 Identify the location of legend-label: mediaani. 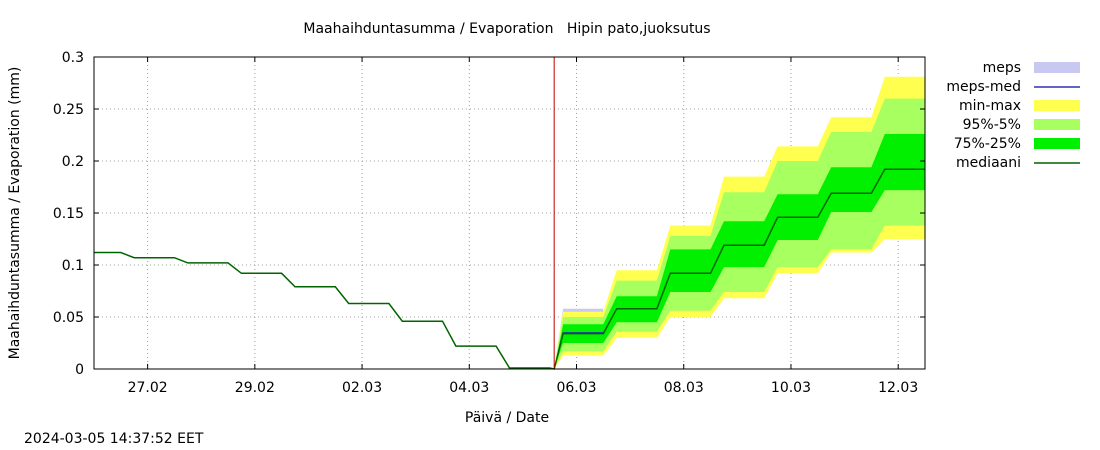
(988, 163).